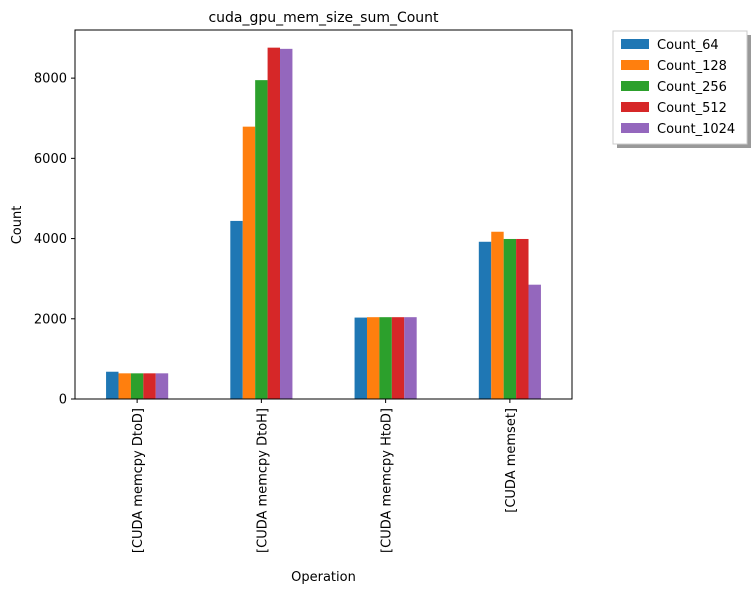  What do you see at coordinates (692, 108) in the screenshot?
I see `legend-label-Count_512: Count_512` at bounding box center [692, 108].